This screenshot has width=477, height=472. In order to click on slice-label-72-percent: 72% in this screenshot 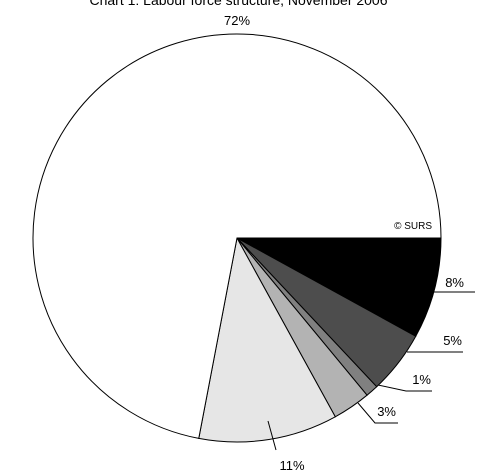, I will do `click(237, 20)`.